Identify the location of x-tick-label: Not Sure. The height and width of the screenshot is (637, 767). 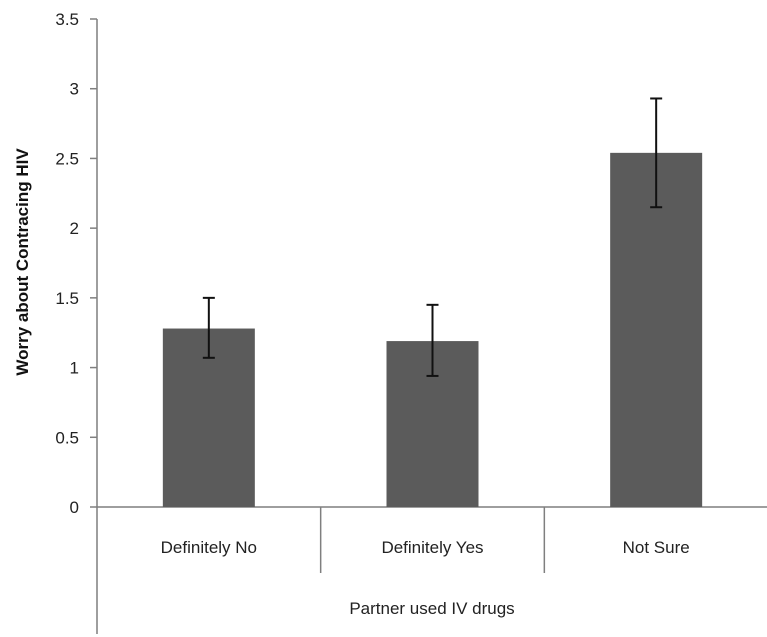
(656, 547).